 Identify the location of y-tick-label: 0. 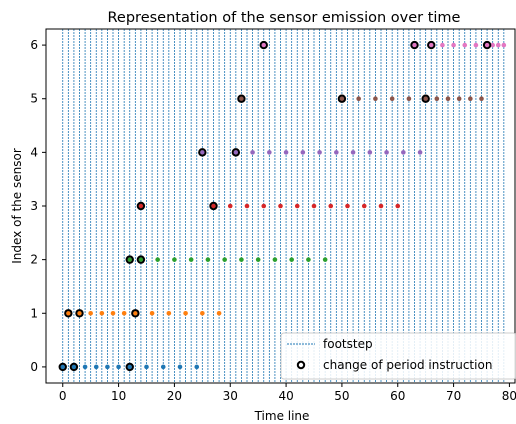
(34, 367).